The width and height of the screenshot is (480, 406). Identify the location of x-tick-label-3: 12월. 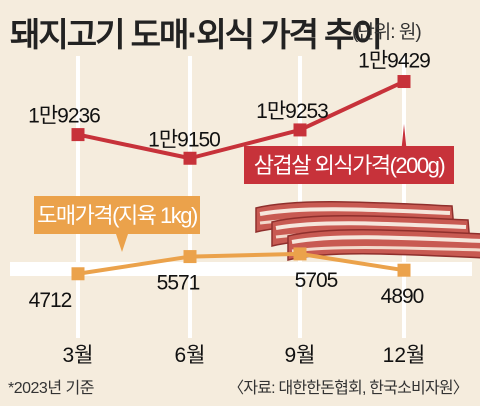
(404, 355).